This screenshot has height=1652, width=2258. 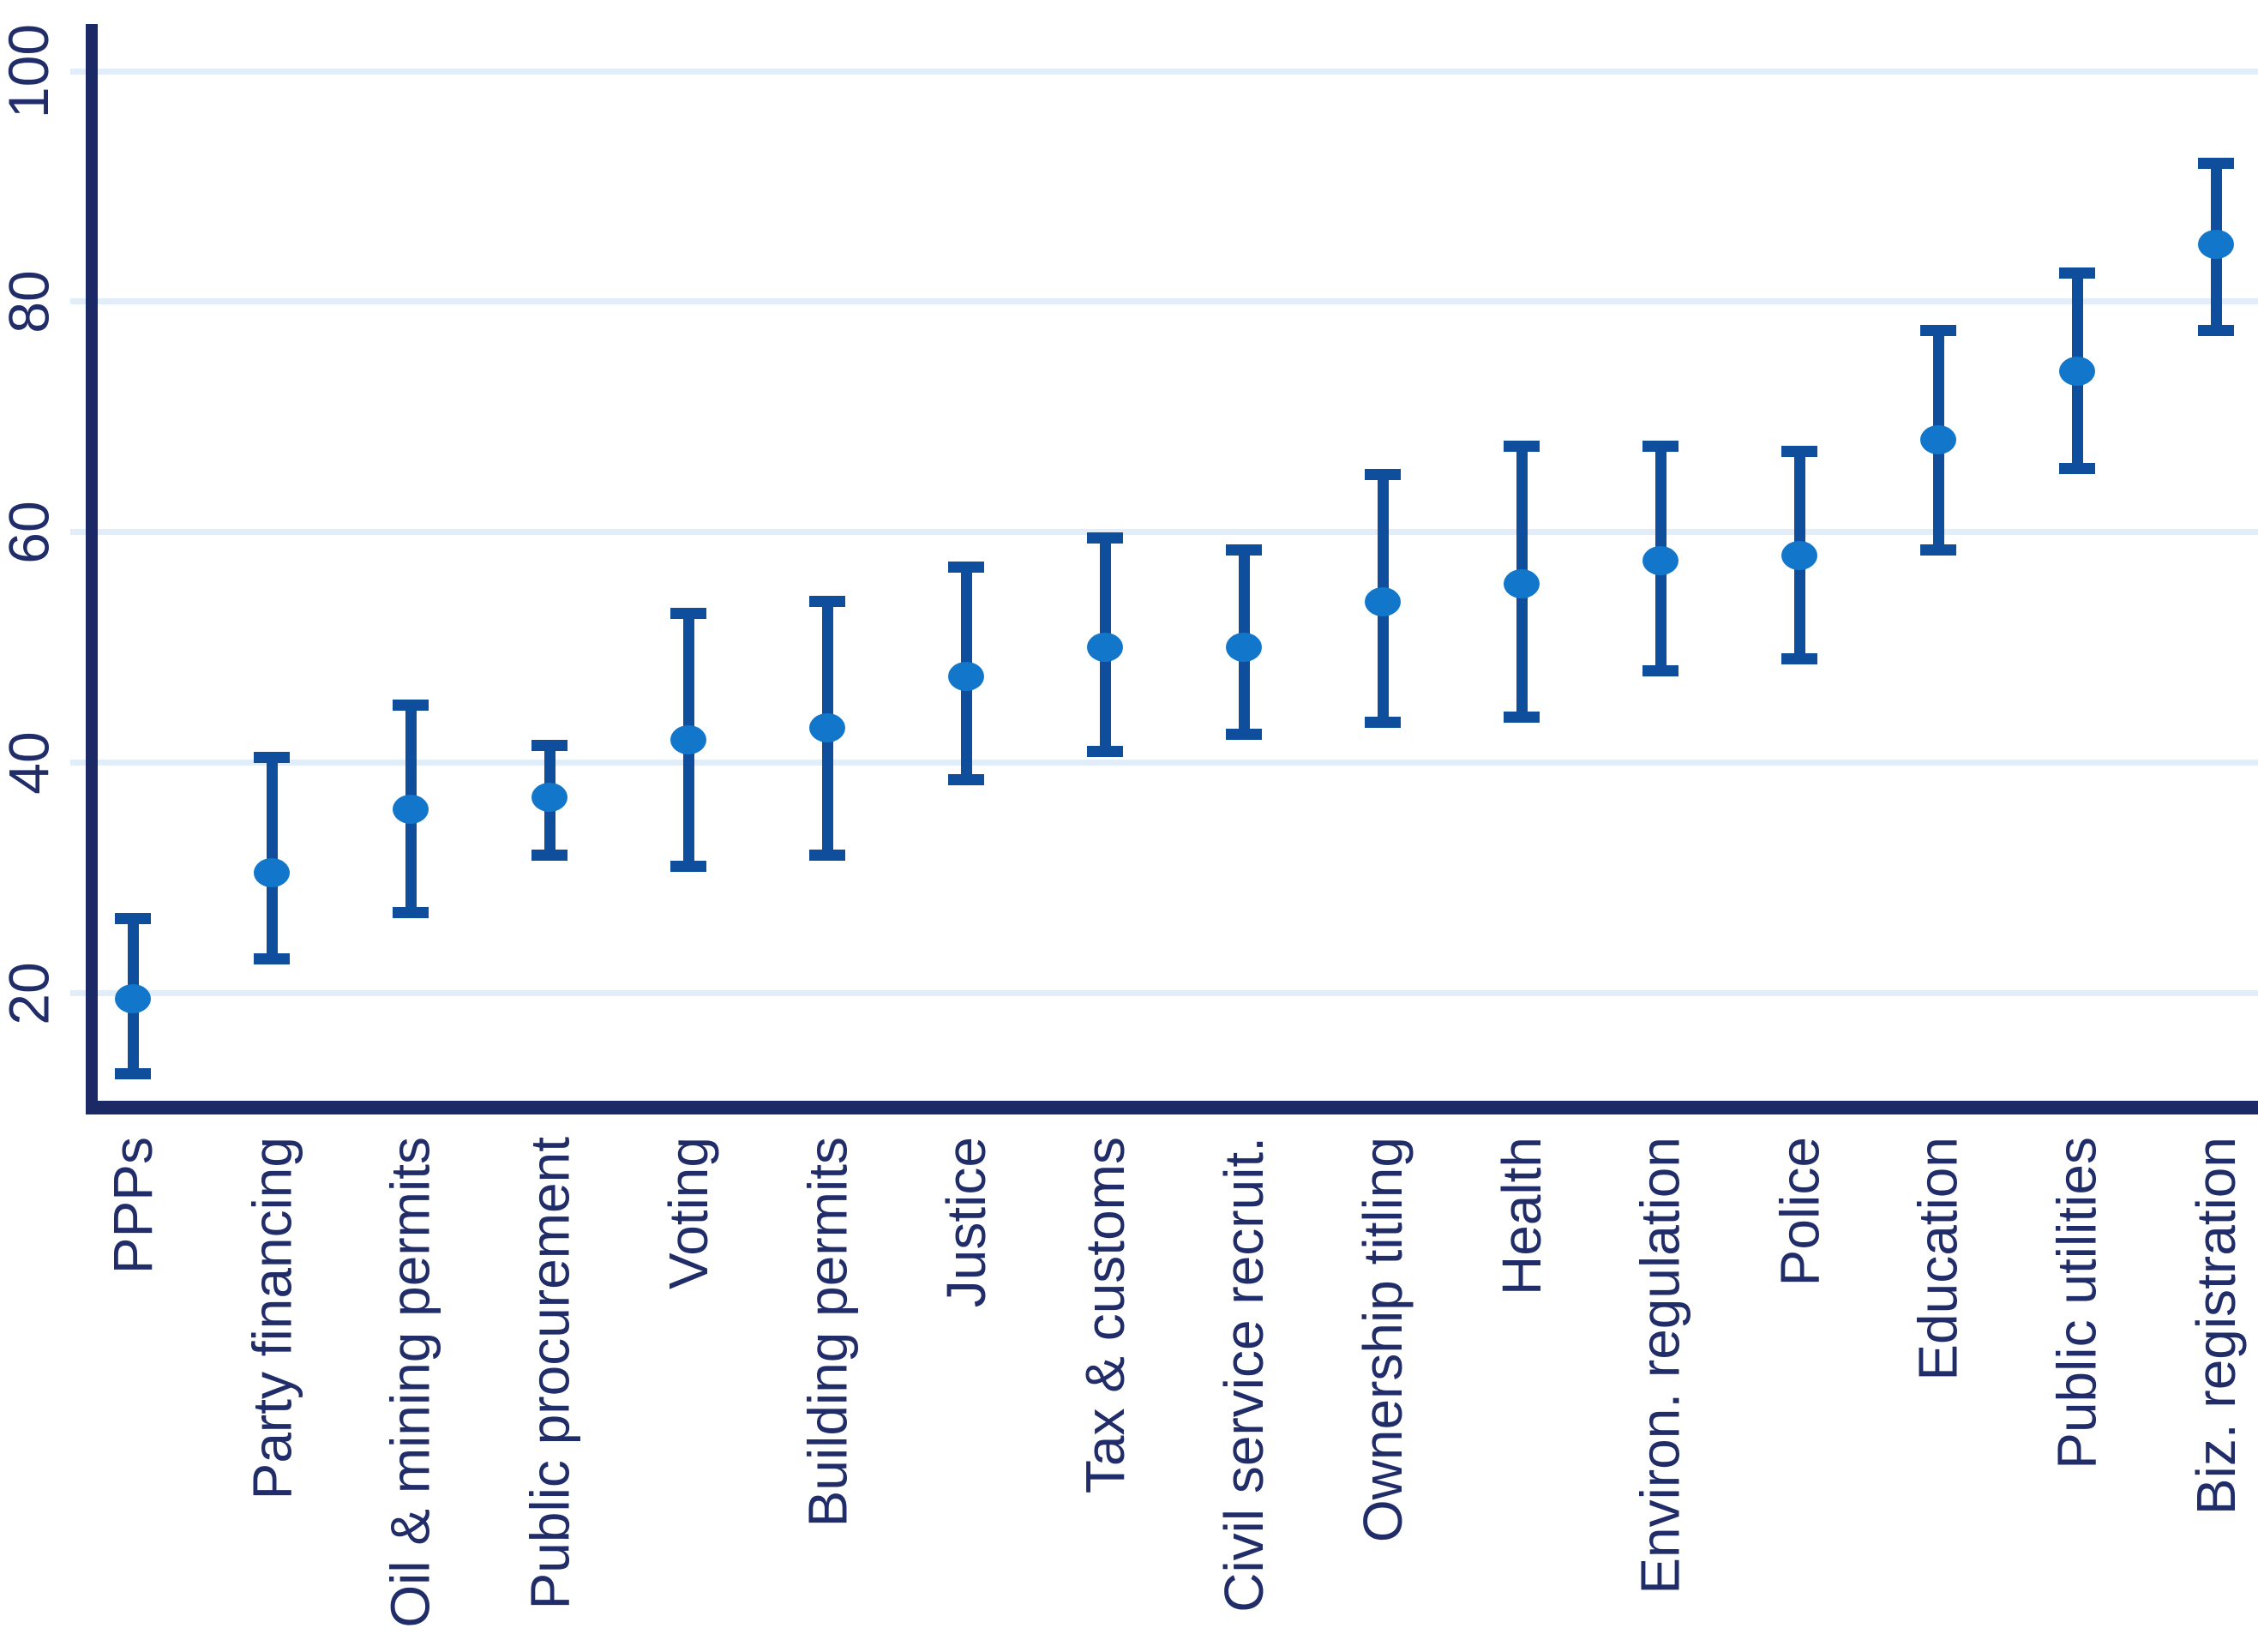 I want to click on x-category-label: Civil service recruit., so click(x=1244, y=1375).